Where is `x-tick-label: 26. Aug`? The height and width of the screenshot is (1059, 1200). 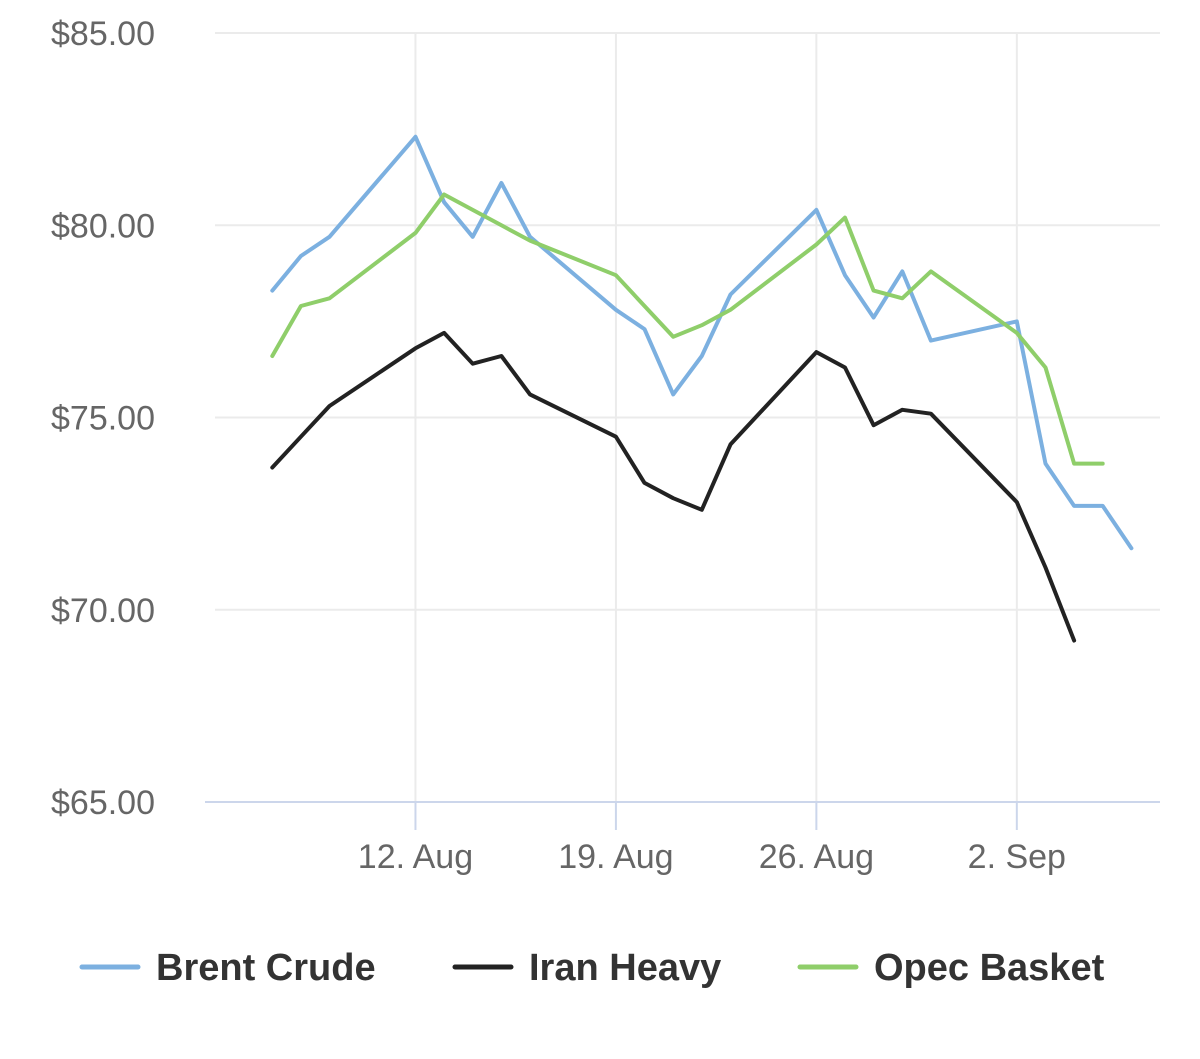
x-tick-label: 26. Aug is located at coordinates (816, 857).